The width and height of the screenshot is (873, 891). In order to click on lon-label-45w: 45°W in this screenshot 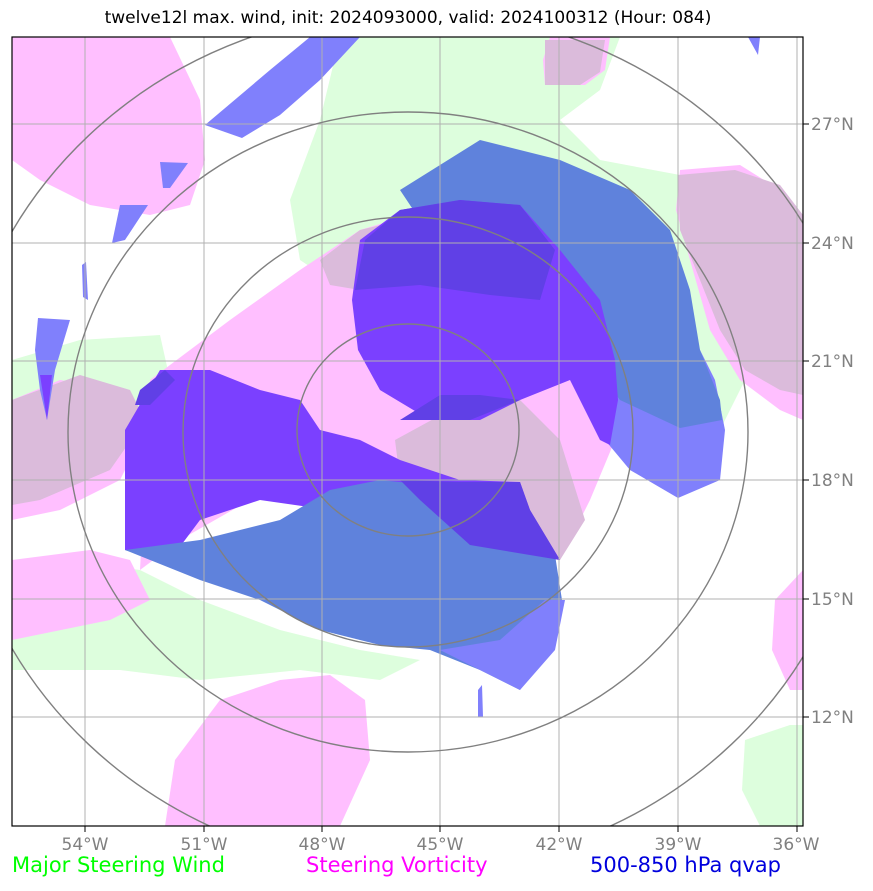, I will do `click(440, 845)`.